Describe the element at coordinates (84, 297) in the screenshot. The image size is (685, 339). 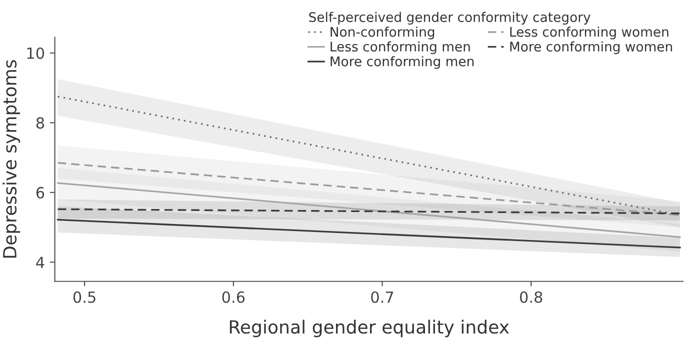
I see `x-tick-label: 0.5` at that location.